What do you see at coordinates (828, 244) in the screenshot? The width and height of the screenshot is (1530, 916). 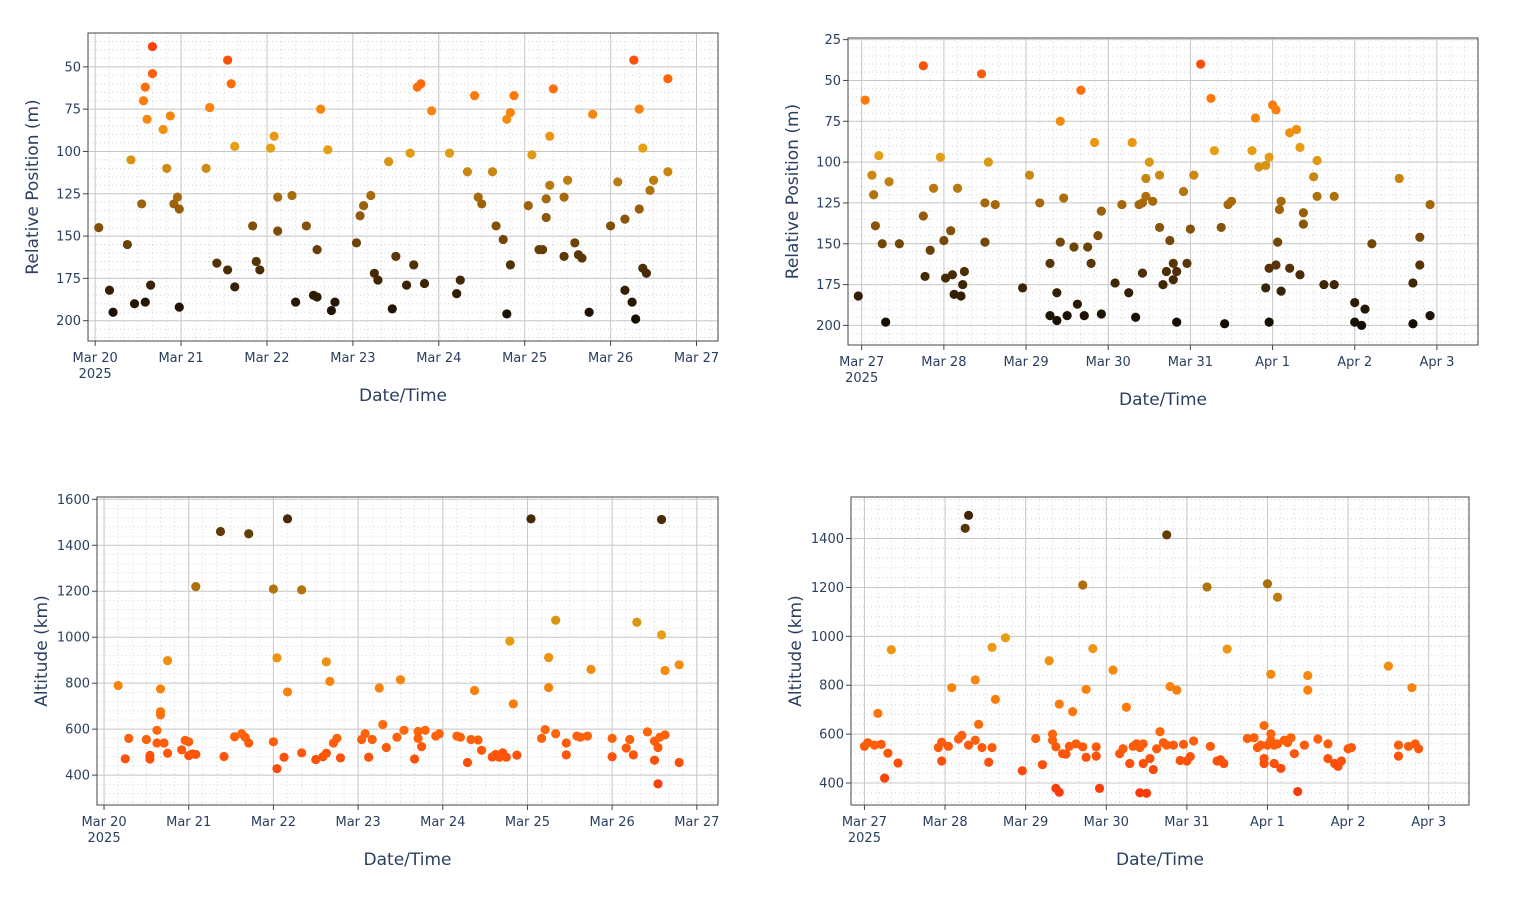 I see `ytick-label: 150` at bounding box center [828, 244].